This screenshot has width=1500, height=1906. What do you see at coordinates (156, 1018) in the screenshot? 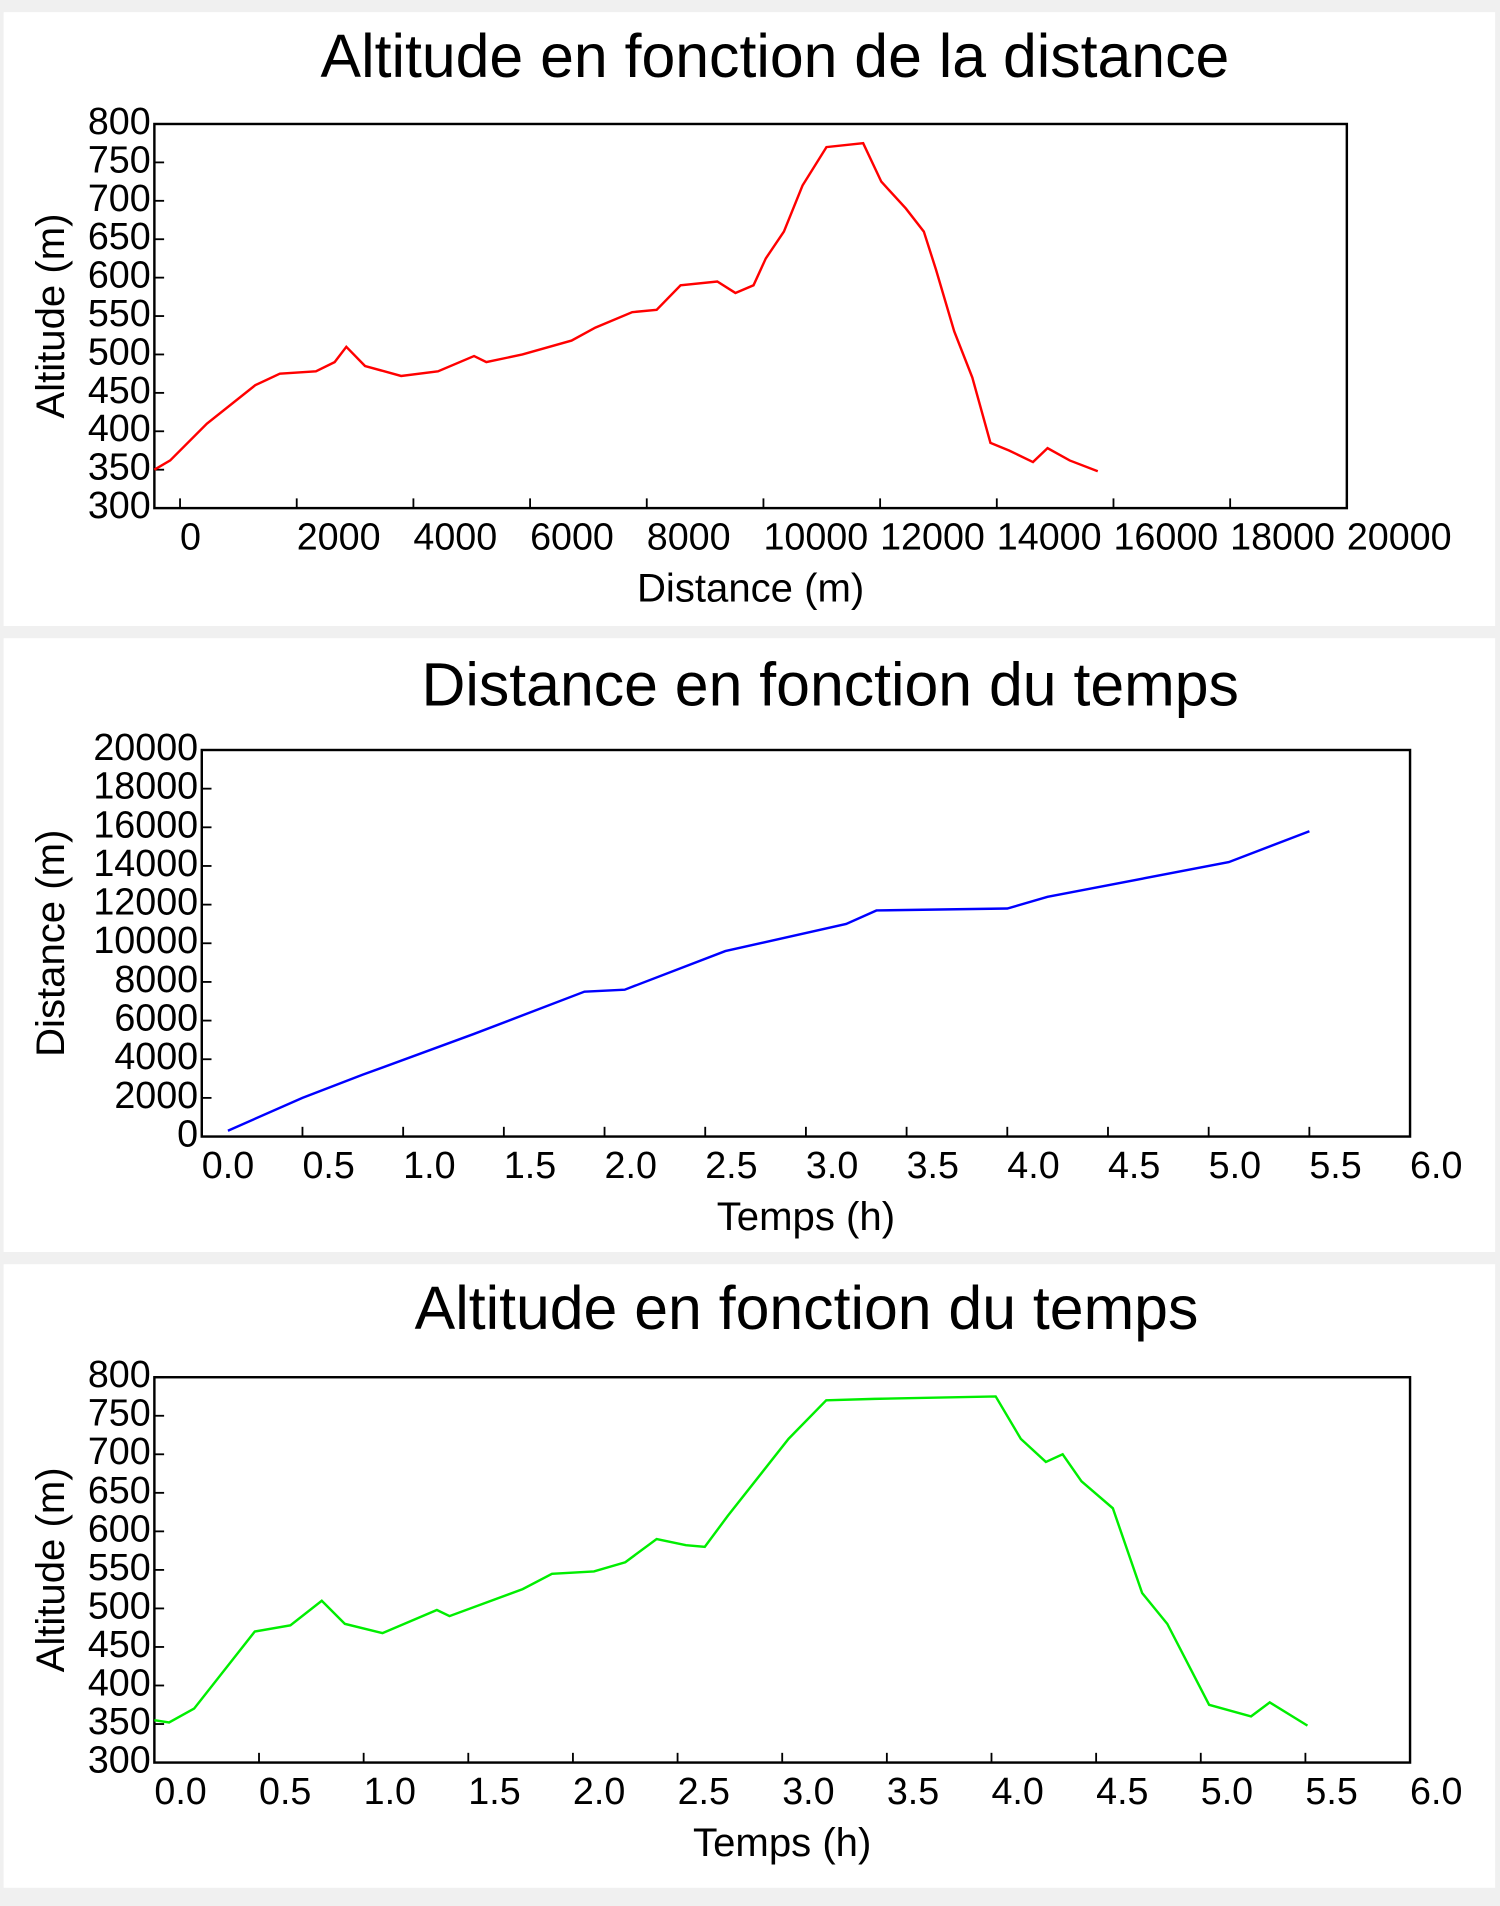
I see `y-tick-label: 6000` at bounding box center [156, 1018].